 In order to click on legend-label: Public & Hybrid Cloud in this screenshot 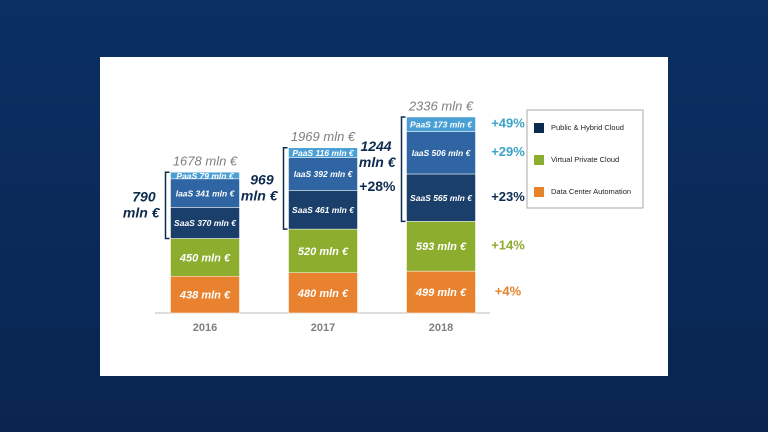, I will do `click(587, 127)`.